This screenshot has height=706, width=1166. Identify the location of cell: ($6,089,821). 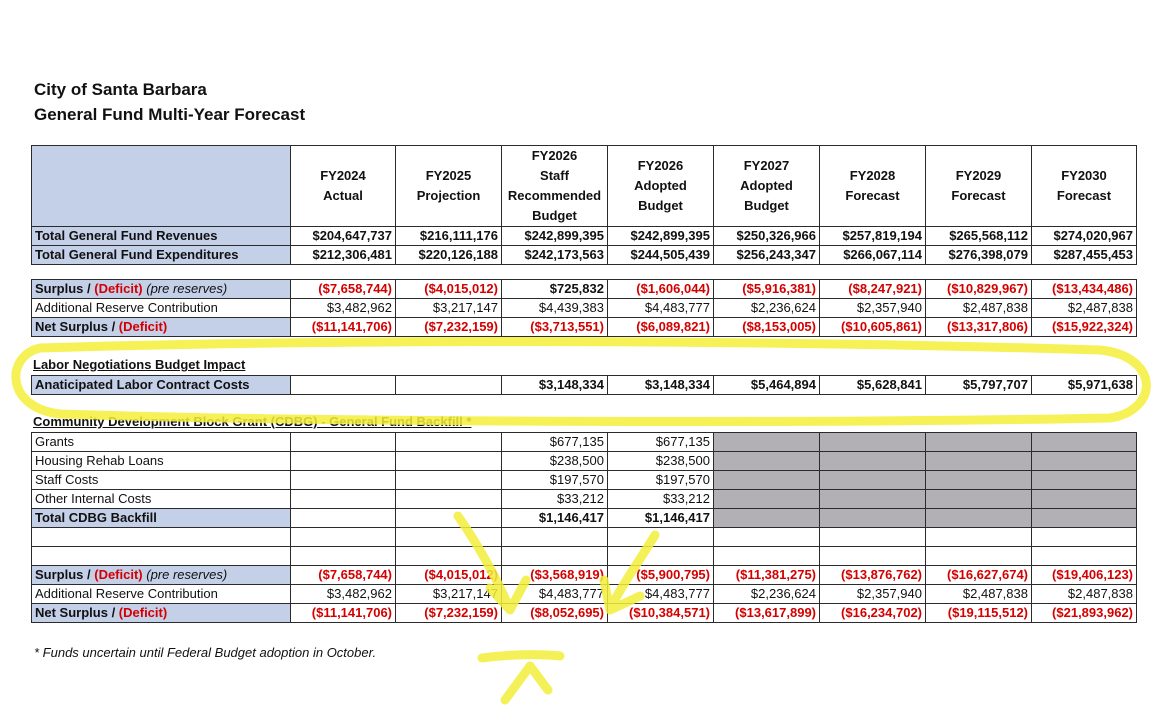
(660, 327).